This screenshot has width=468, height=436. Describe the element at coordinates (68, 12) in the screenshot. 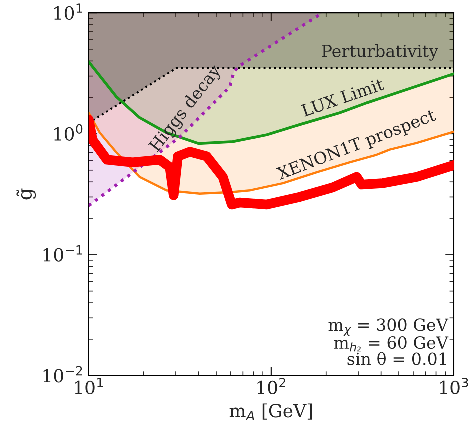

I see `y-tick-label: 10$^{1}$` at that location.